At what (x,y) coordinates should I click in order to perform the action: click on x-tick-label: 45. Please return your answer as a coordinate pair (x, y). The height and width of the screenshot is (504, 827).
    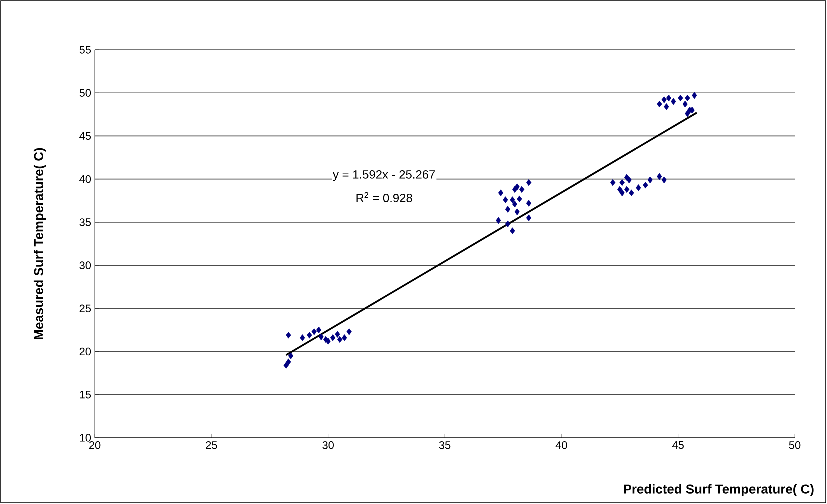
    Looking at the image, I should click on (678, 446).